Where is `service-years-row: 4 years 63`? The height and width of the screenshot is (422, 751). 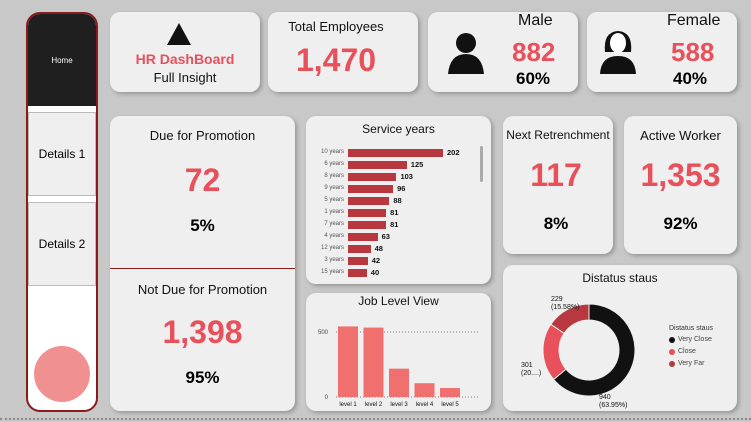
service-years-row: 4 years 63 is located at coordinates (400, 237).